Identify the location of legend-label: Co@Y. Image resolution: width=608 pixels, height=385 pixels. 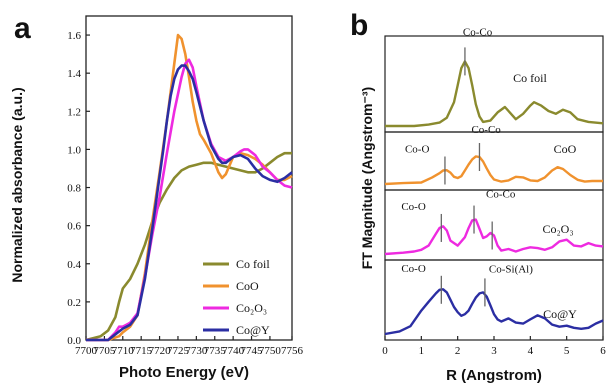
(253, 330).